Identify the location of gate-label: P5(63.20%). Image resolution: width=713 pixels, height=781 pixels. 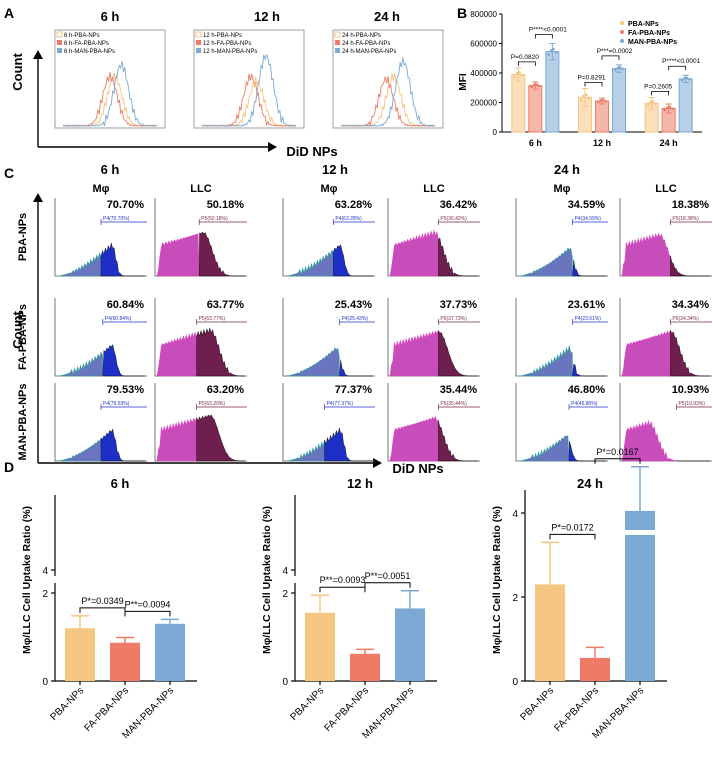
(212, 404).